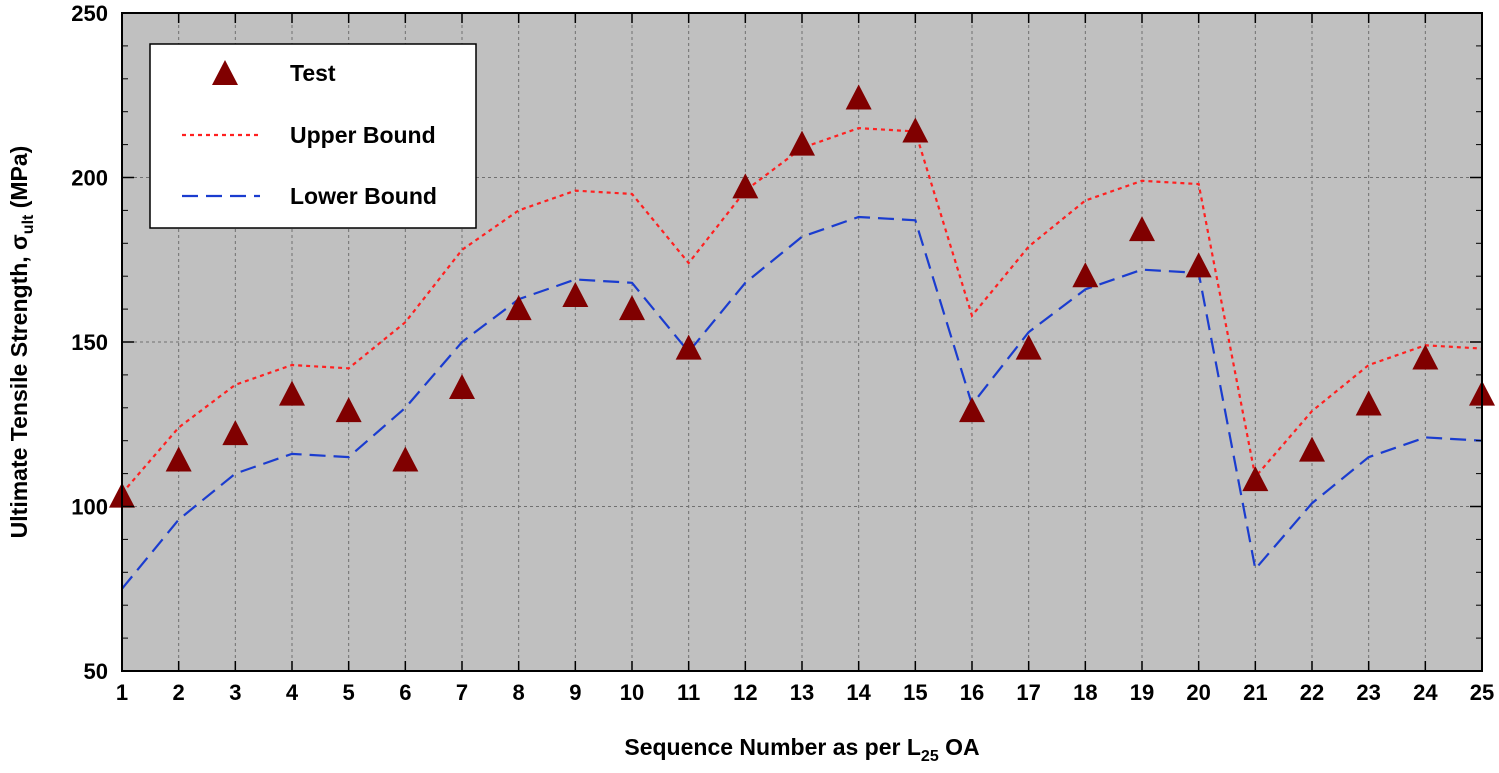 The width and height of the screenshot is (1499, 773). Describe the element at coordinates (89, 13) in the screenshot. I see `y-tick-label: 250` at that location.